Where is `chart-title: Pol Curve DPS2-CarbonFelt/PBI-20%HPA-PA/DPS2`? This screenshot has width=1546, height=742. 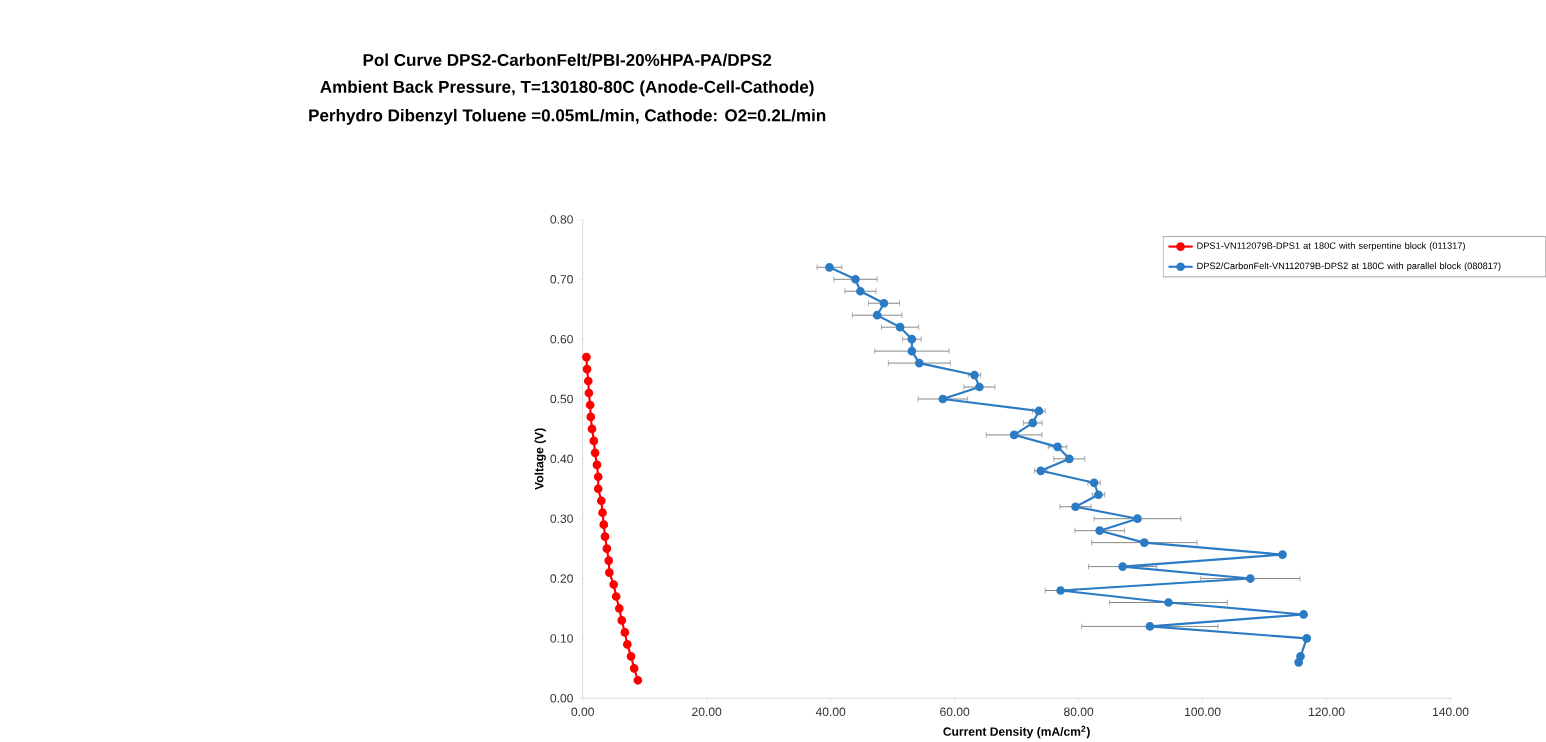 chart-title: Pol Curve DPS2-CarbonFelt/PBI-20%HPA-PA/DPS2 is located at coordinates (567, 59).